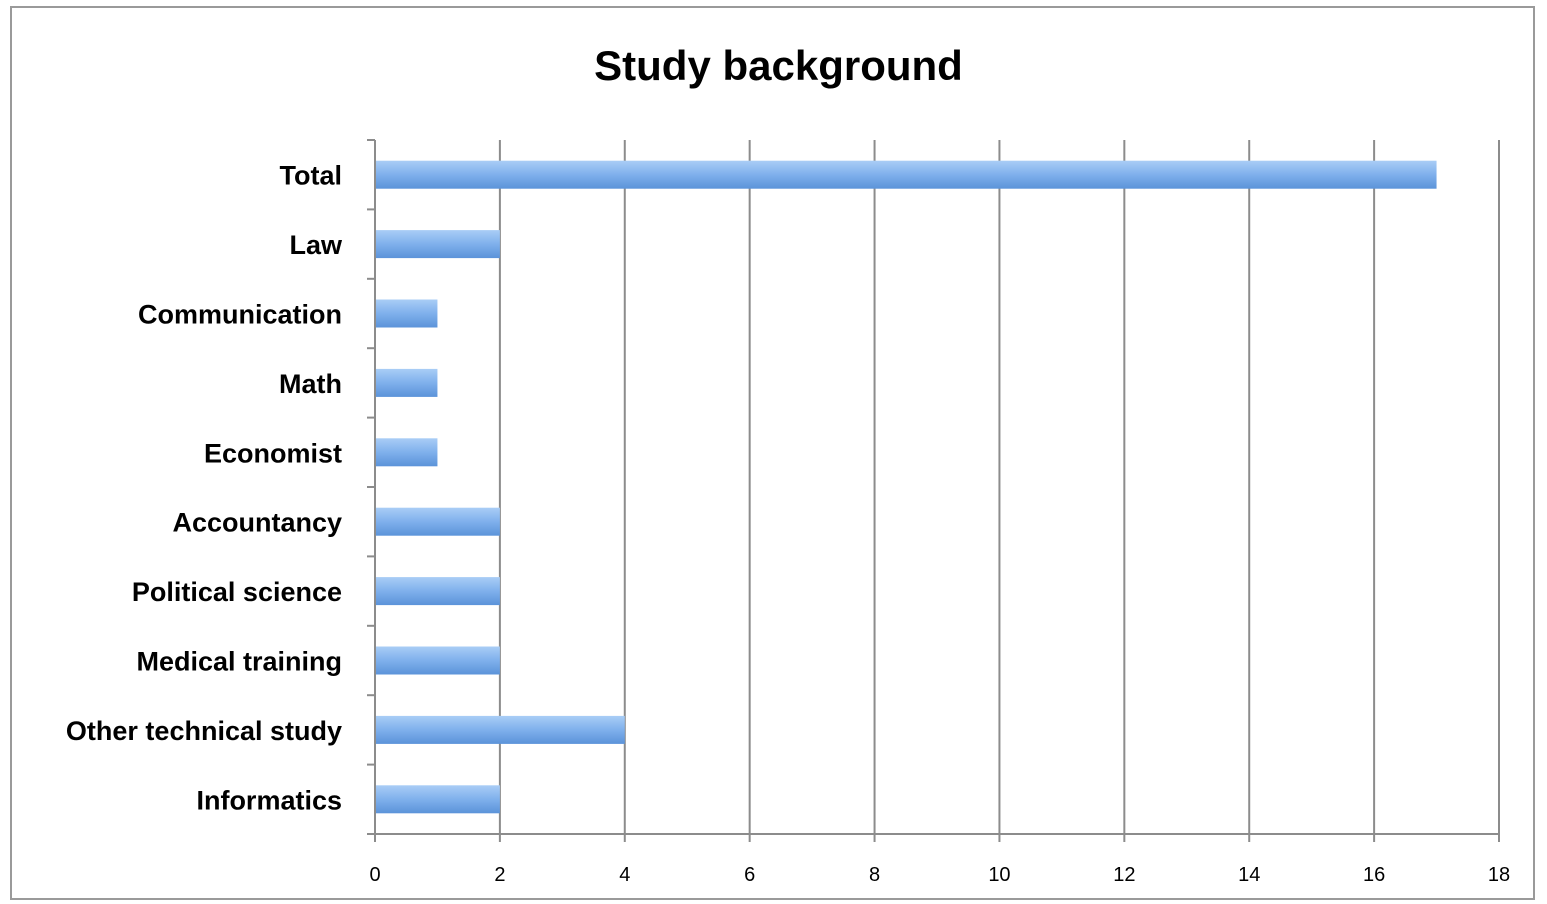 The width and height of the screenshot is (1547, 904). I want to click on x-tick-label: 4, so click(624, 875).